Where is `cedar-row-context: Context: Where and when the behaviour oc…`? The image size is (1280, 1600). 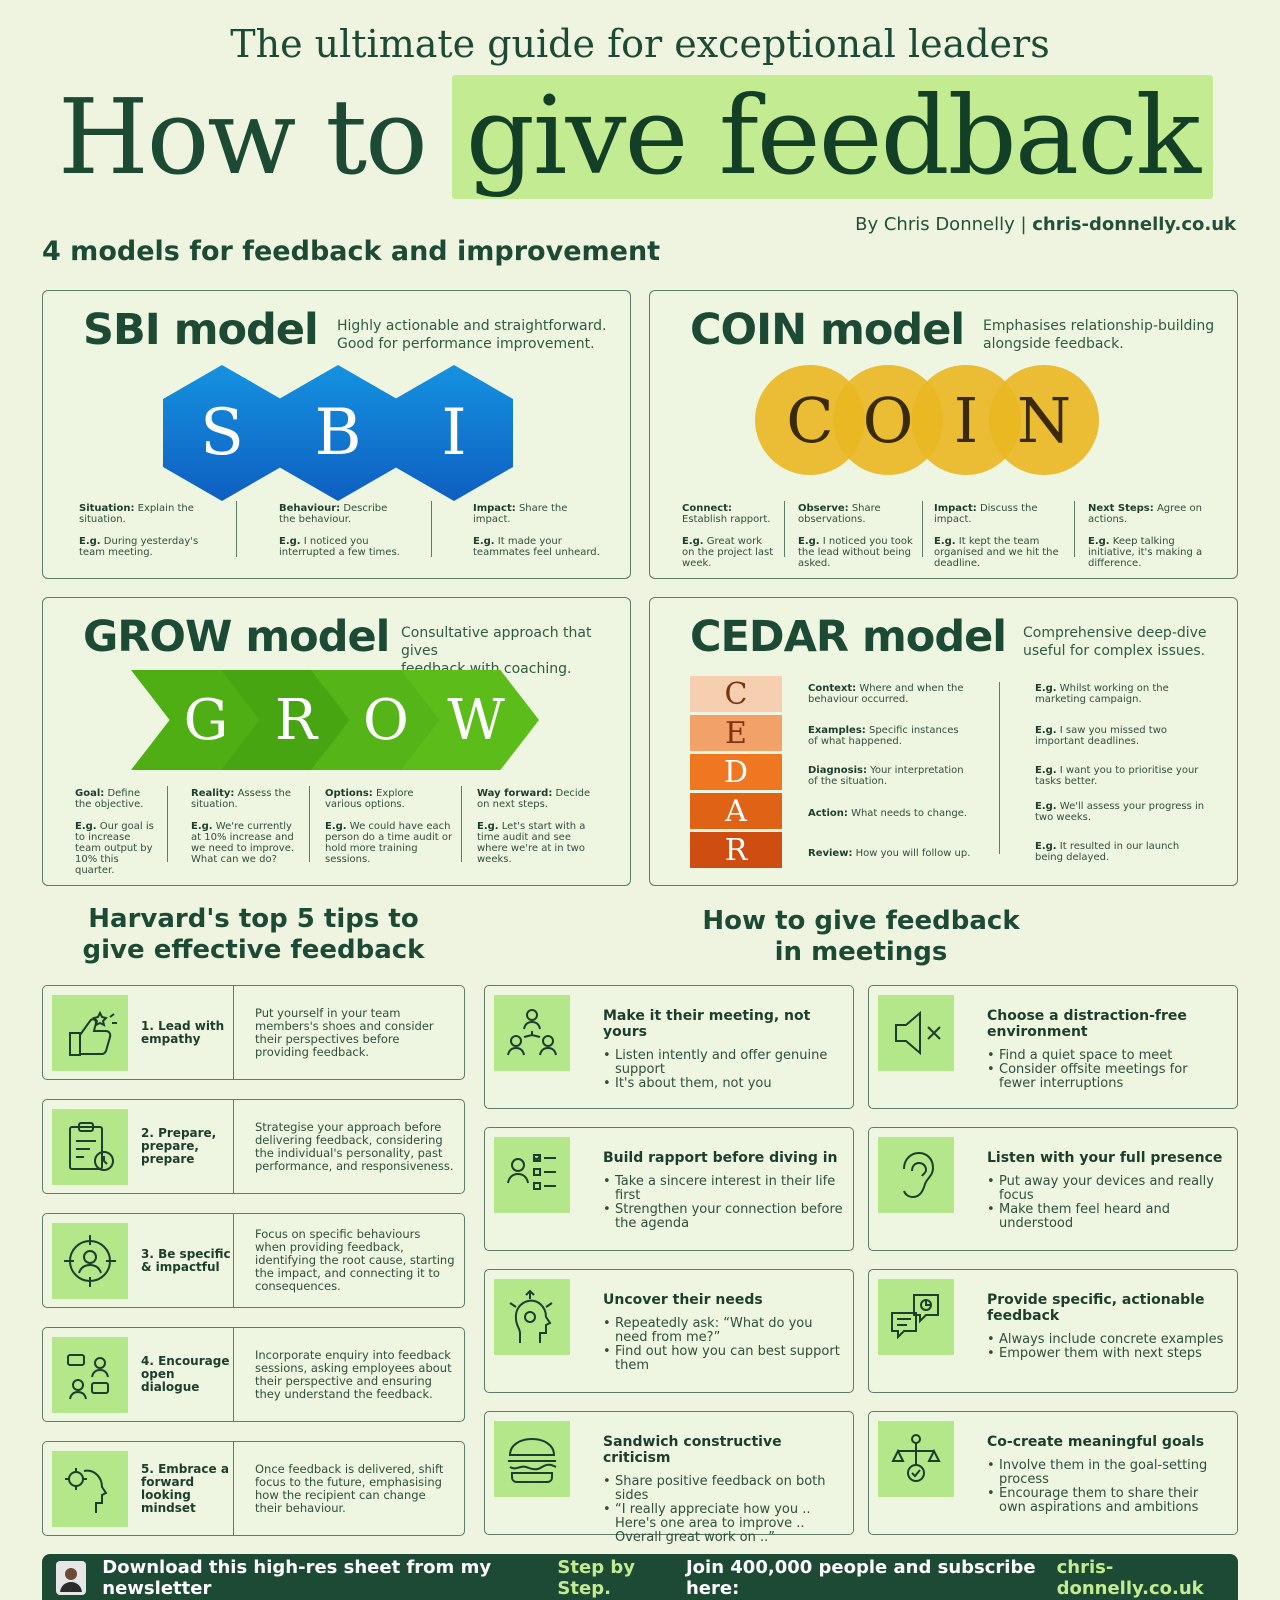
cedar-row-context: Context: Where and when the behaviour oc… is located at coordinates (886, 694).